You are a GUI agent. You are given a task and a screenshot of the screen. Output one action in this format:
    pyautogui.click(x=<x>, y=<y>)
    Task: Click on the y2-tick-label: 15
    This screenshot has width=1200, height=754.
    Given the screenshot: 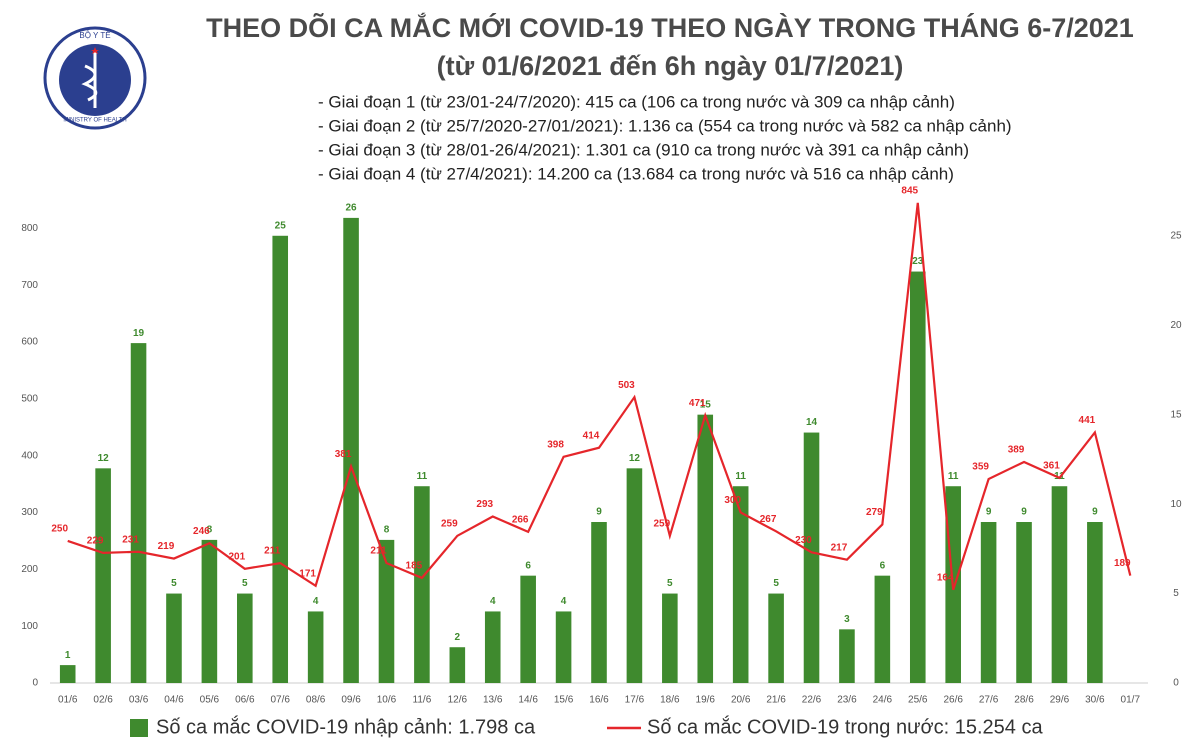 What is the action you would take?
    pyautogui.click(x=1176, y=414)
    